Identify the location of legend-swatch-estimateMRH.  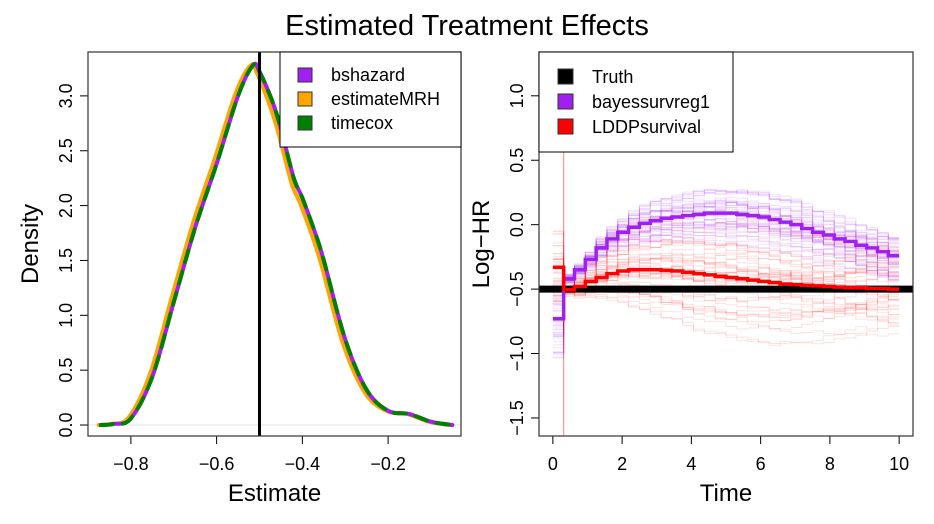
(305, 99).